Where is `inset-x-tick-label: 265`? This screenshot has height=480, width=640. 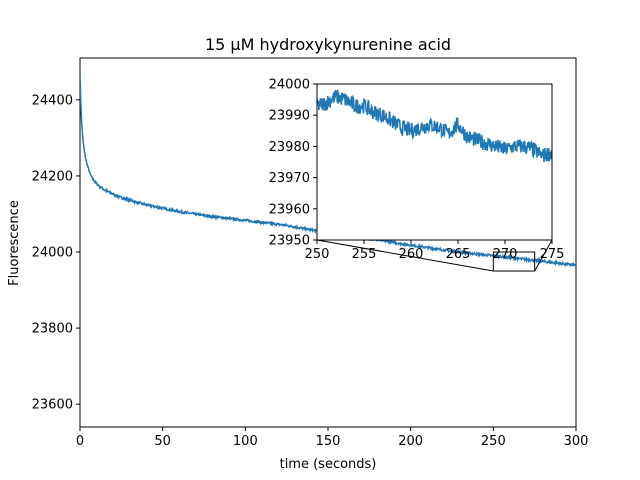
inset-x-tick-label: 265 is located at coordinates (458, 254).